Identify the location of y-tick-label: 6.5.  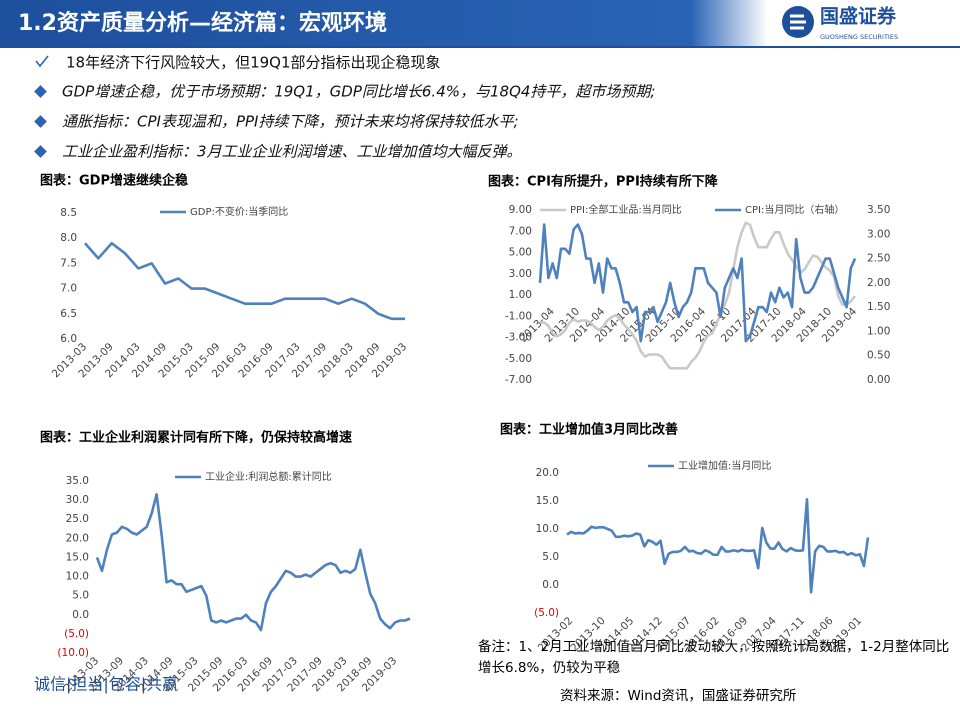
(68, 314).